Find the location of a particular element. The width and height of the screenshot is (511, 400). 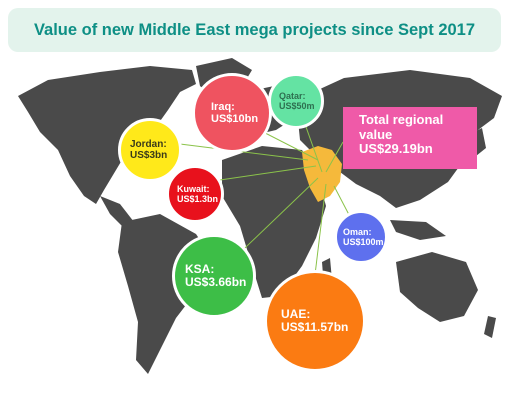

leader-kuwait is located at coordinates (268, 173).